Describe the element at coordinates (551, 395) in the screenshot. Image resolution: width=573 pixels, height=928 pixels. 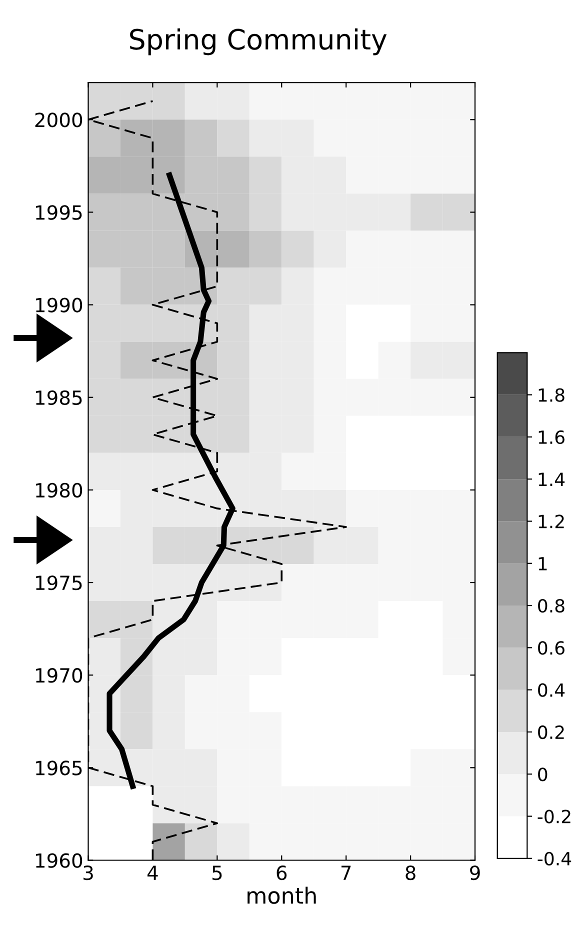
I see `color-bar-label: 1.8` at that location.